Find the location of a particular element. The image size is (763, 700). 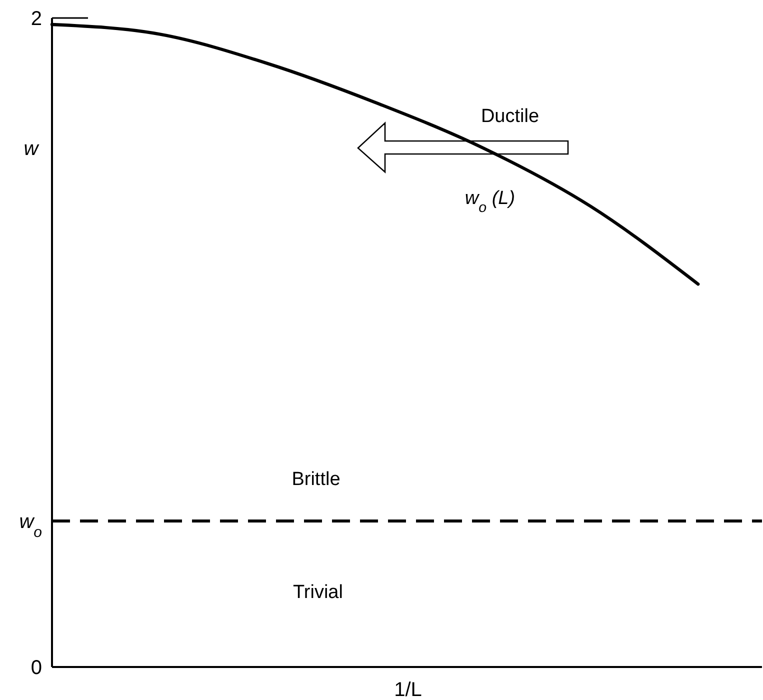

y-tick-label: 0 is located at coordinates (36, 668).